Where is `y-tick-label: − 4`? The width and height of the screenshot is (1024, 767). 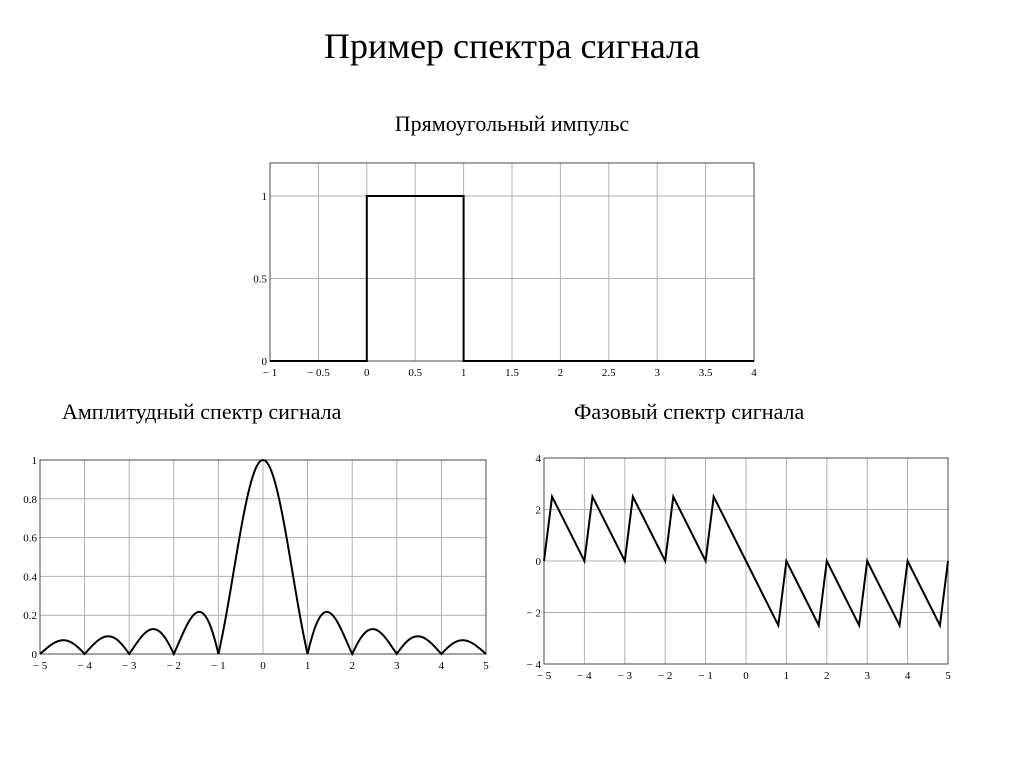 y-tick-label: − 4 is located at coordinates (534, 665).